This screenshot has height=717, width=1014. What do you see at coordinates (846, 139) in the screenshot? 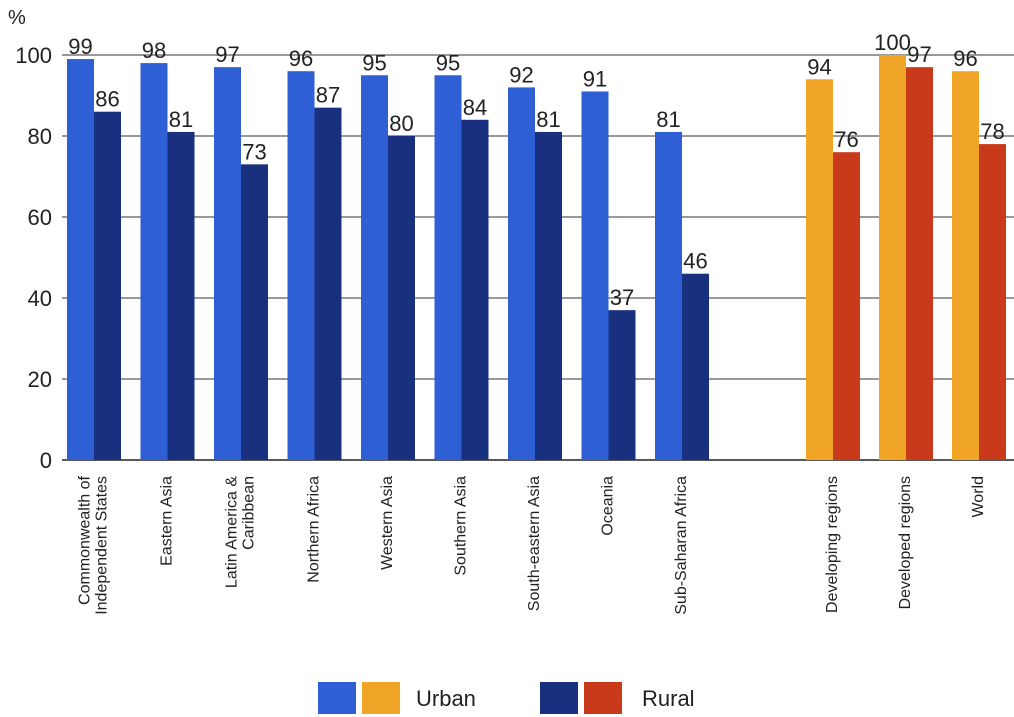
I see `data-label-rural: 76` at bounding box center [846, 139].